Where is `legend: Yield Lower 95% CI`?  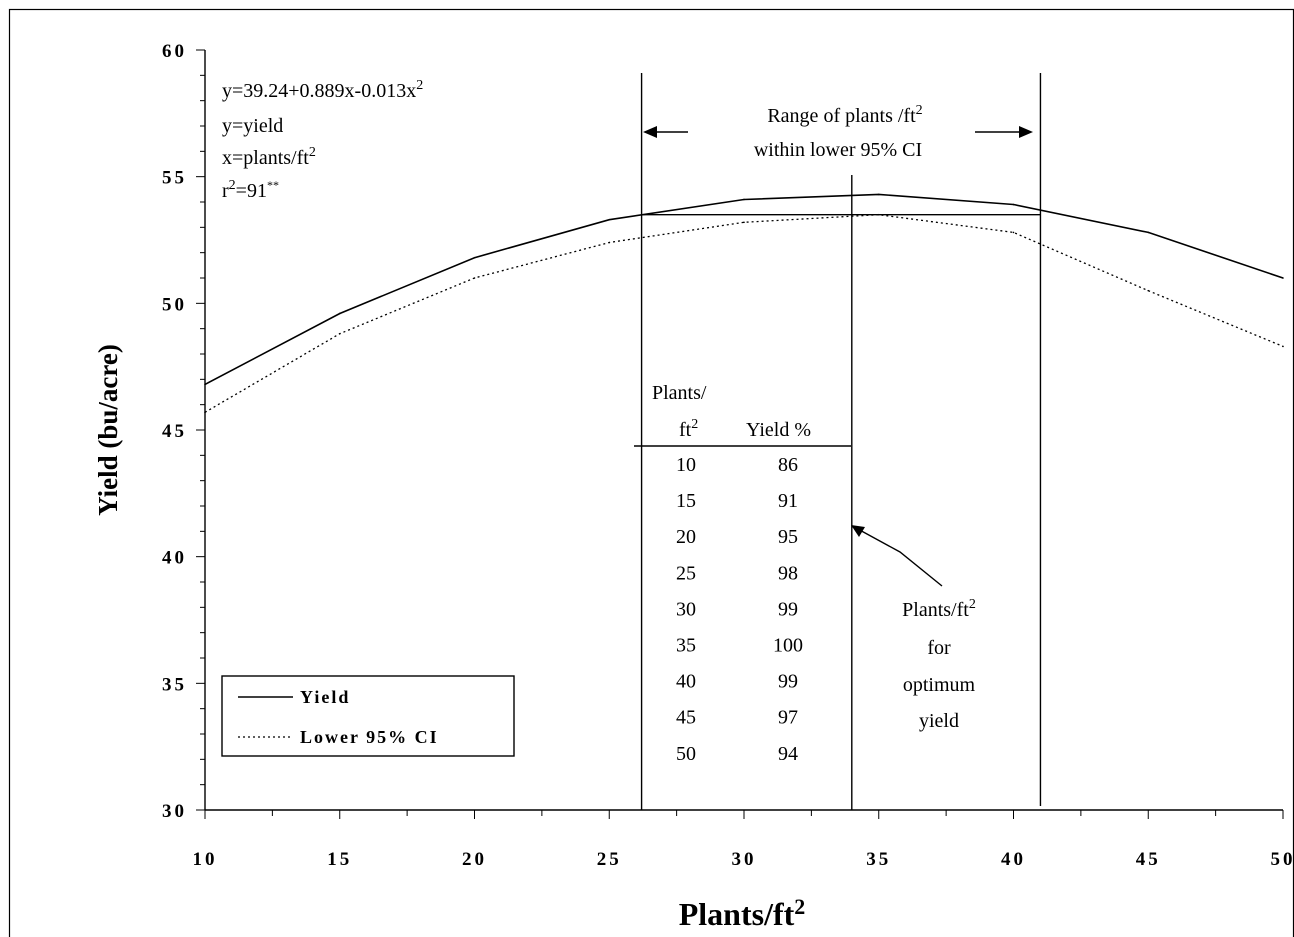
legend: Yield Lower 95% CI is located at coordinates (368, 716).